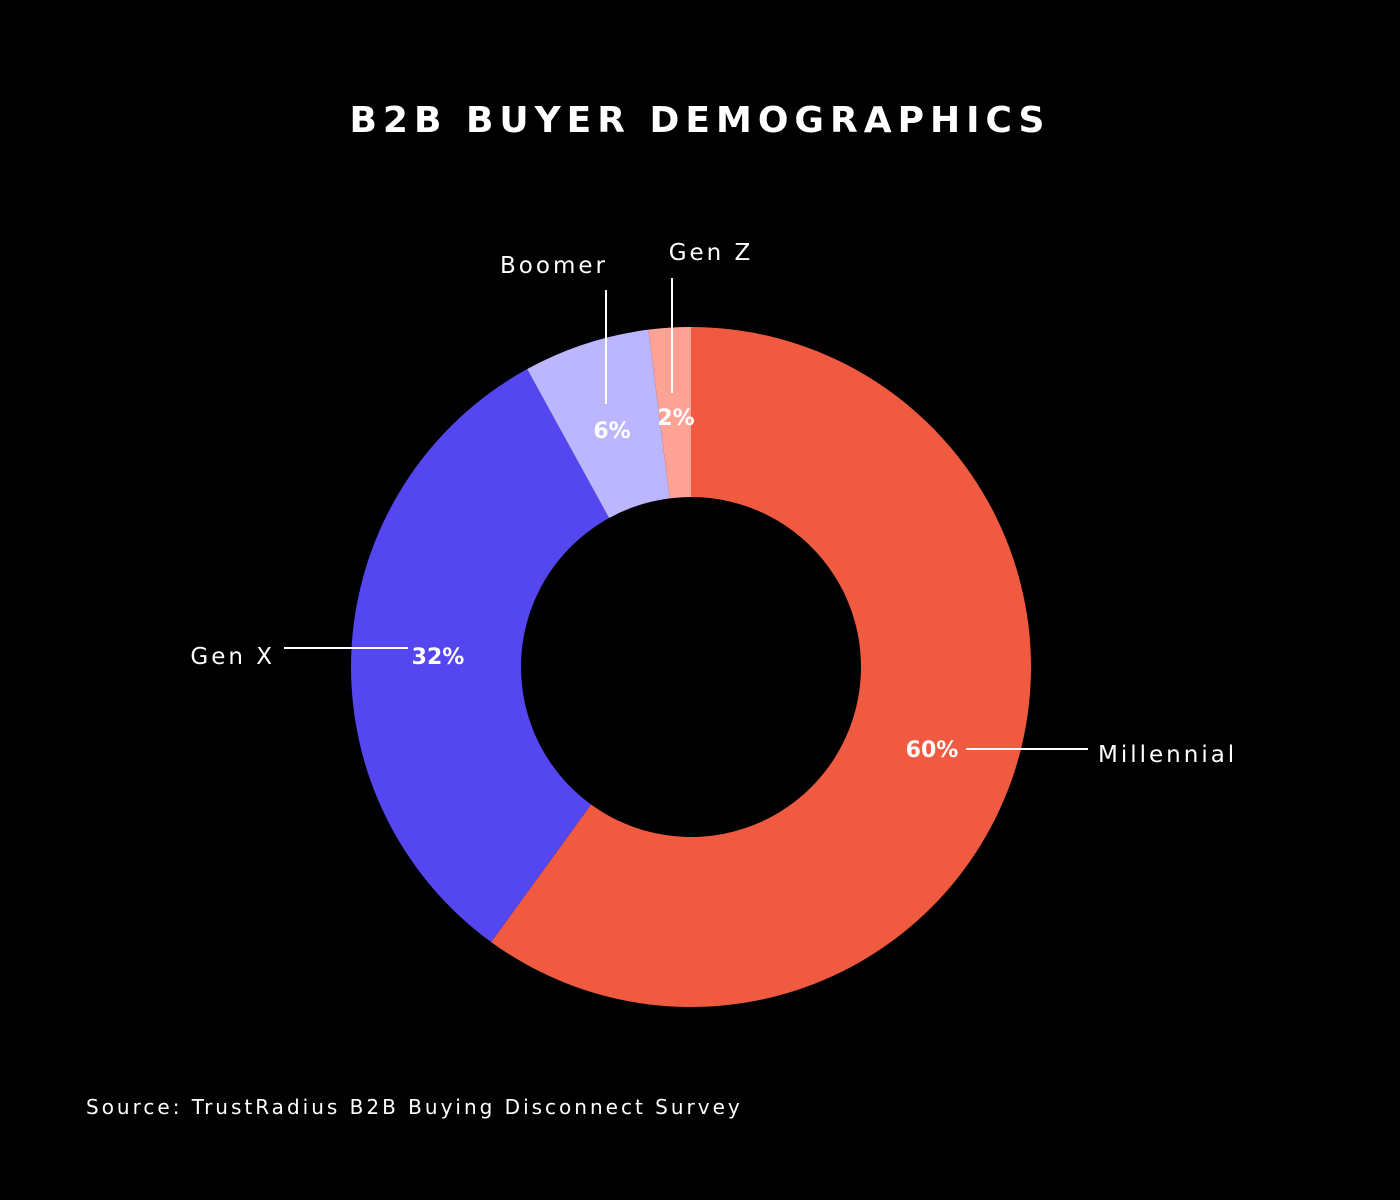  I want to click on slice-gen-z, so click(669, 413).